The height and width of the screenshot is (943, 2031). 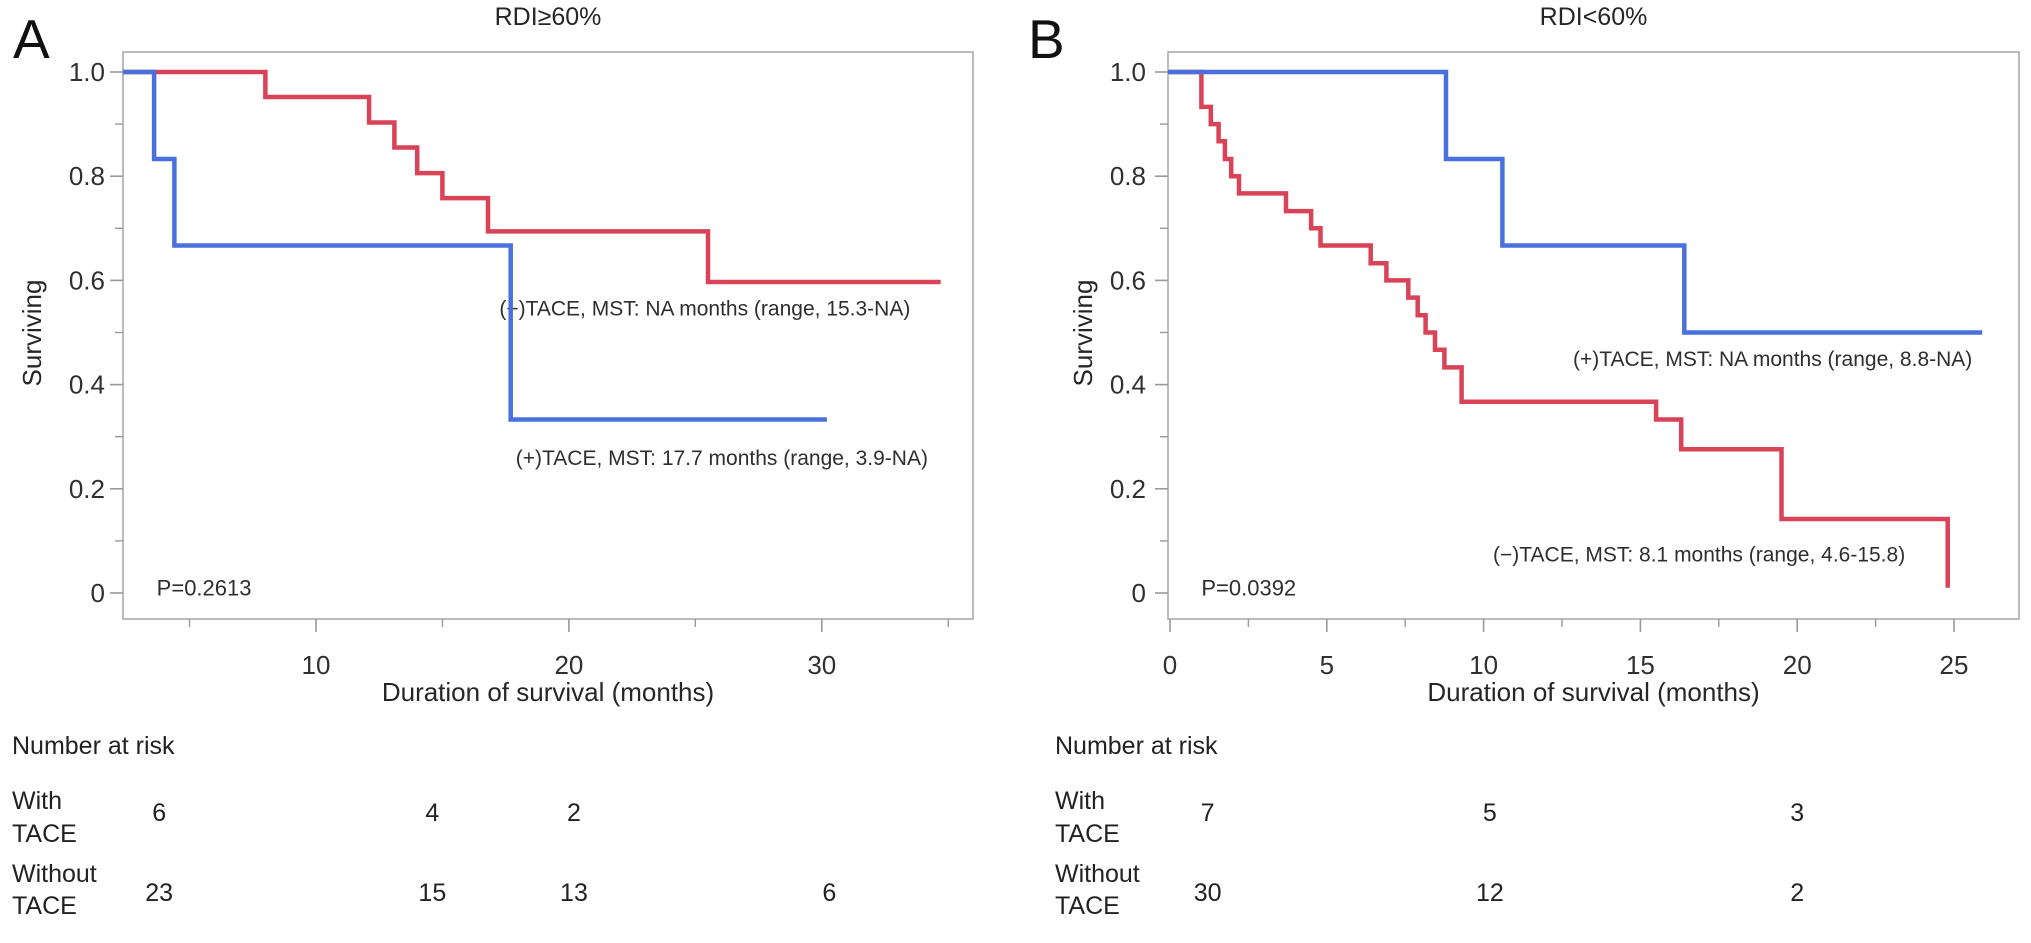 What do you see at coordinates (821, 665) in the screenshot?
I see `x-tick-label: 30` at bounding box center [821, 665].